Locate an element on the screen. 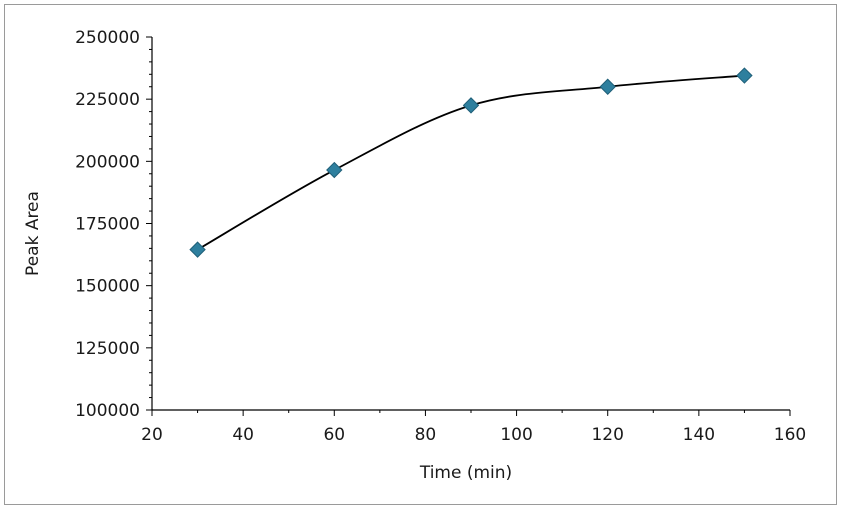 The height and width of the screenshot is (513, 845). x-tick-label-140: 140 is located at coordinates (699, 435).